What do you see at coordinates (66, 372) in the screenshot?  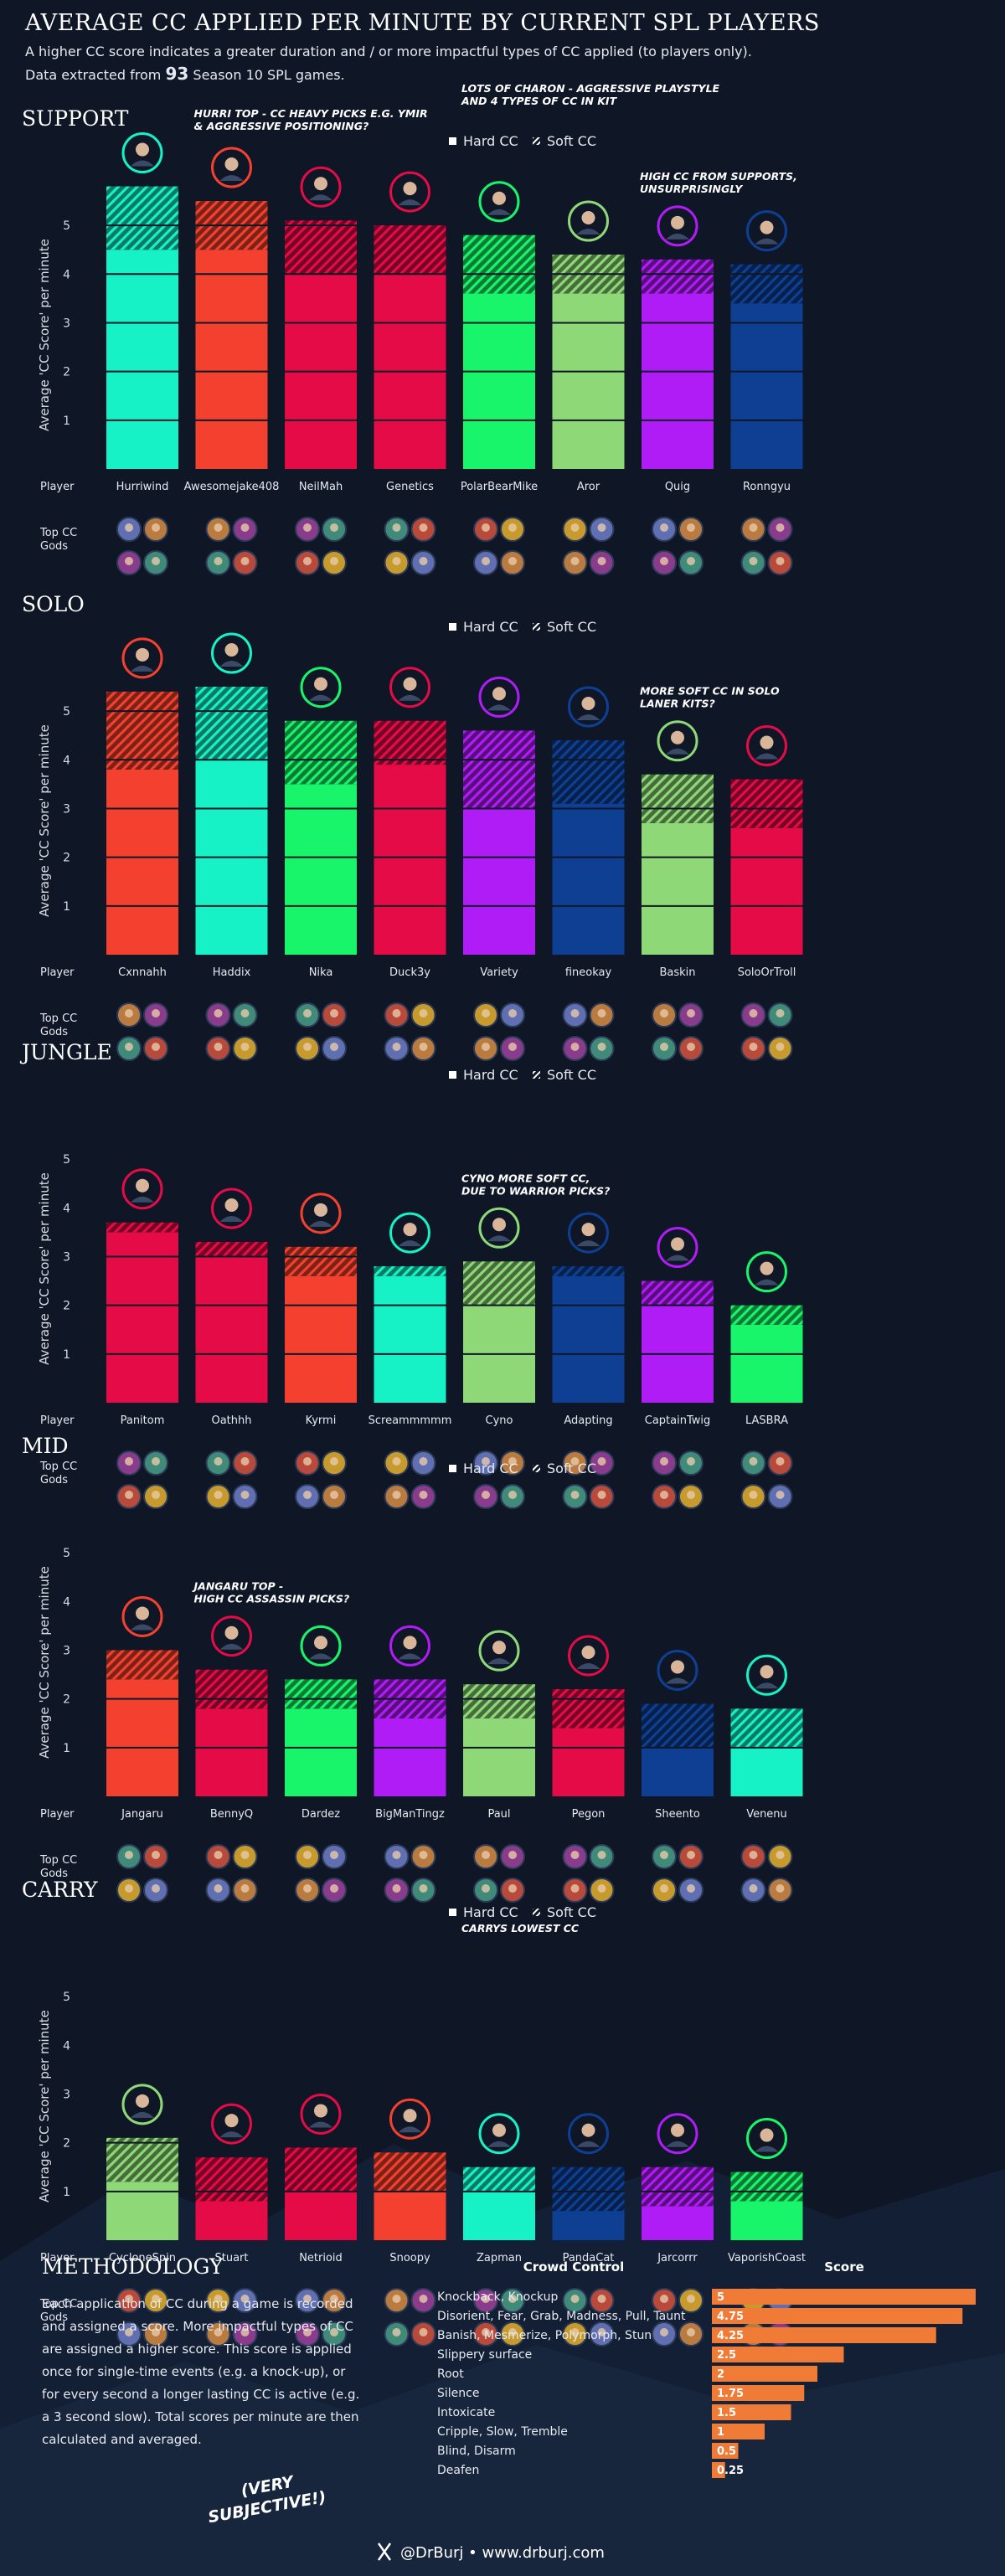 I see `y-tick-label: 2` at bounding box center [66, 372].